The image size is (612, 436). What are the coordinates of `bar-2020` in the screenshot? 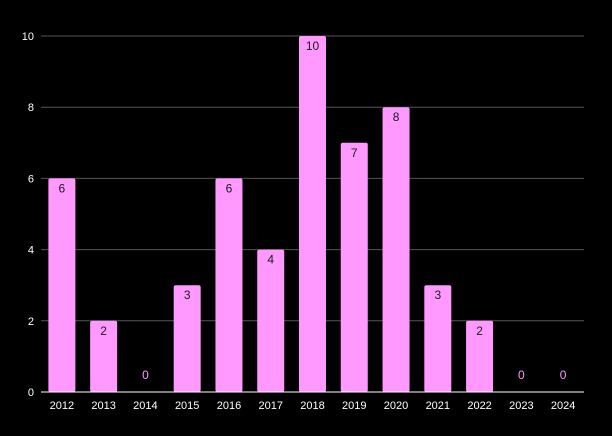 It's located at (396, 249).